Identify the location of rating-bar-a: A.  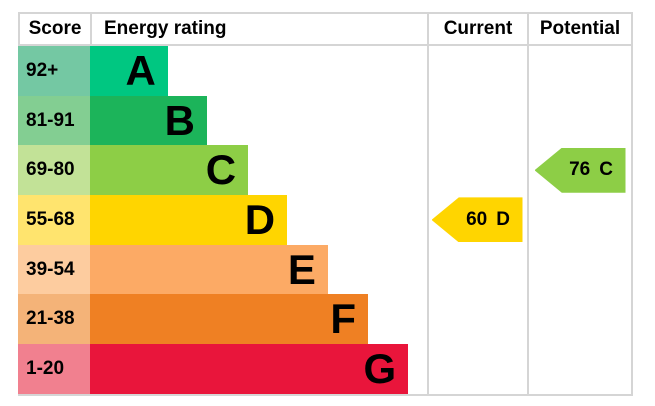
(129, 71).